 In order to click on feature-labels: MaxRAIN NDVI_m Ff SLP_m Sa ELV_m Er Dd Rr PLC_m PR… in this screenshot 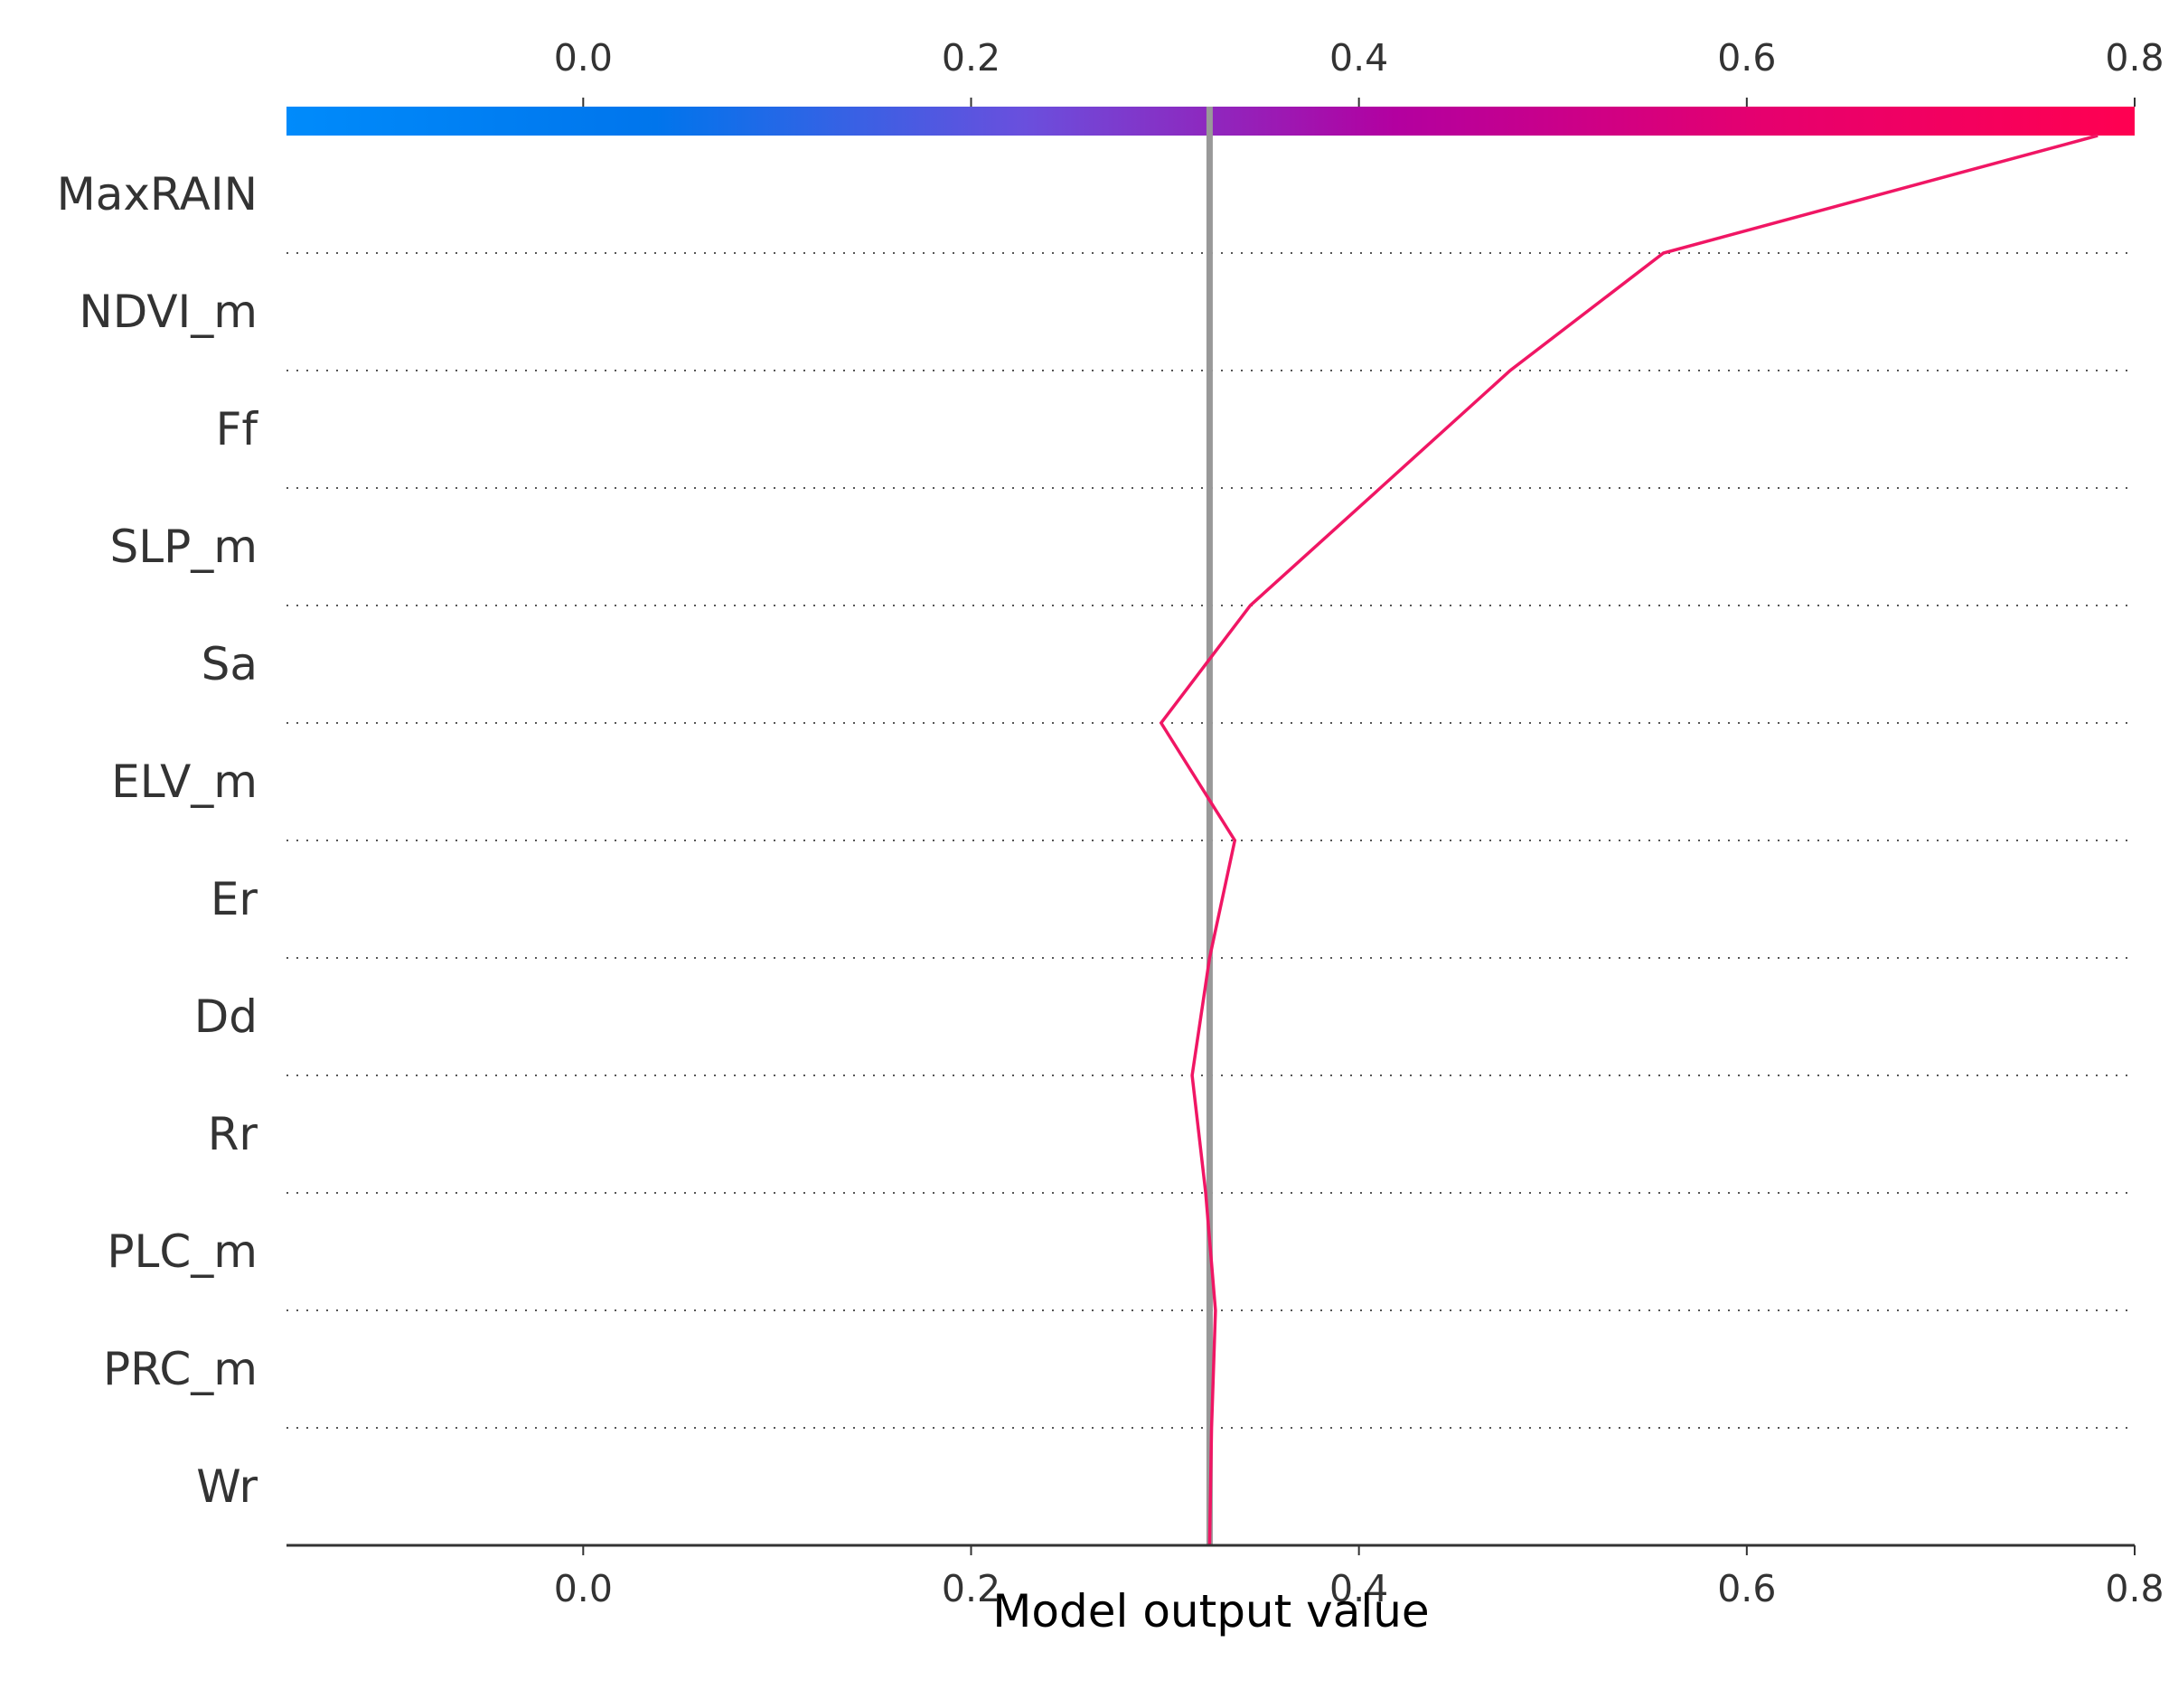, I will do `click(158, 840)`.